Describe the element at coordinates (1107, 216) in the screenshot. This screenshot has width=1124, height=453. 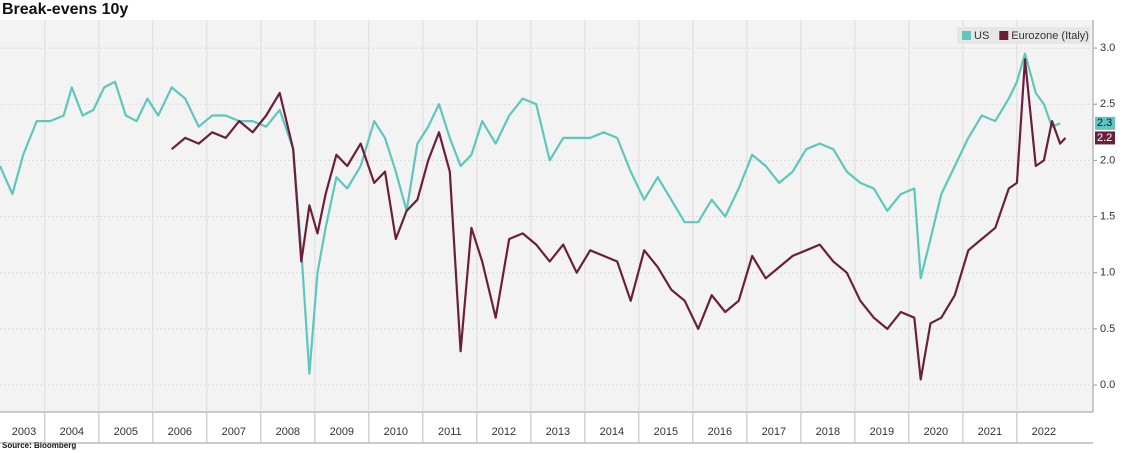
I see `y-tick-label: 1.5` at that location.